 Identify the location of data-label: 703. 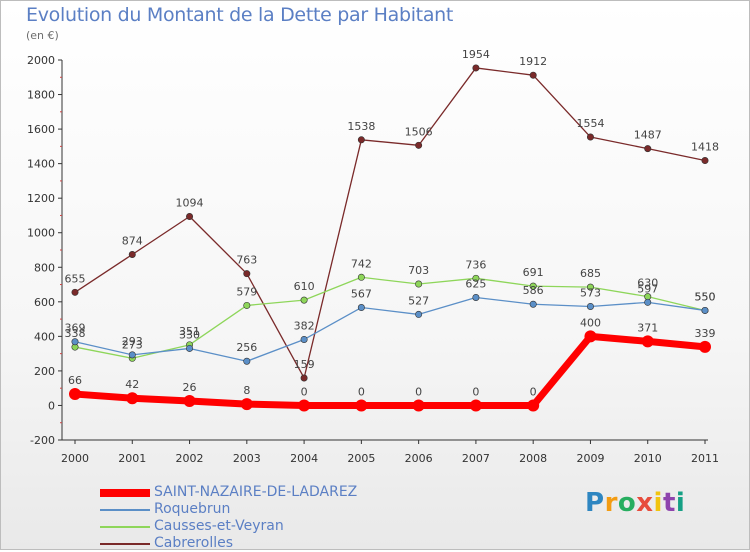
(418, 270).